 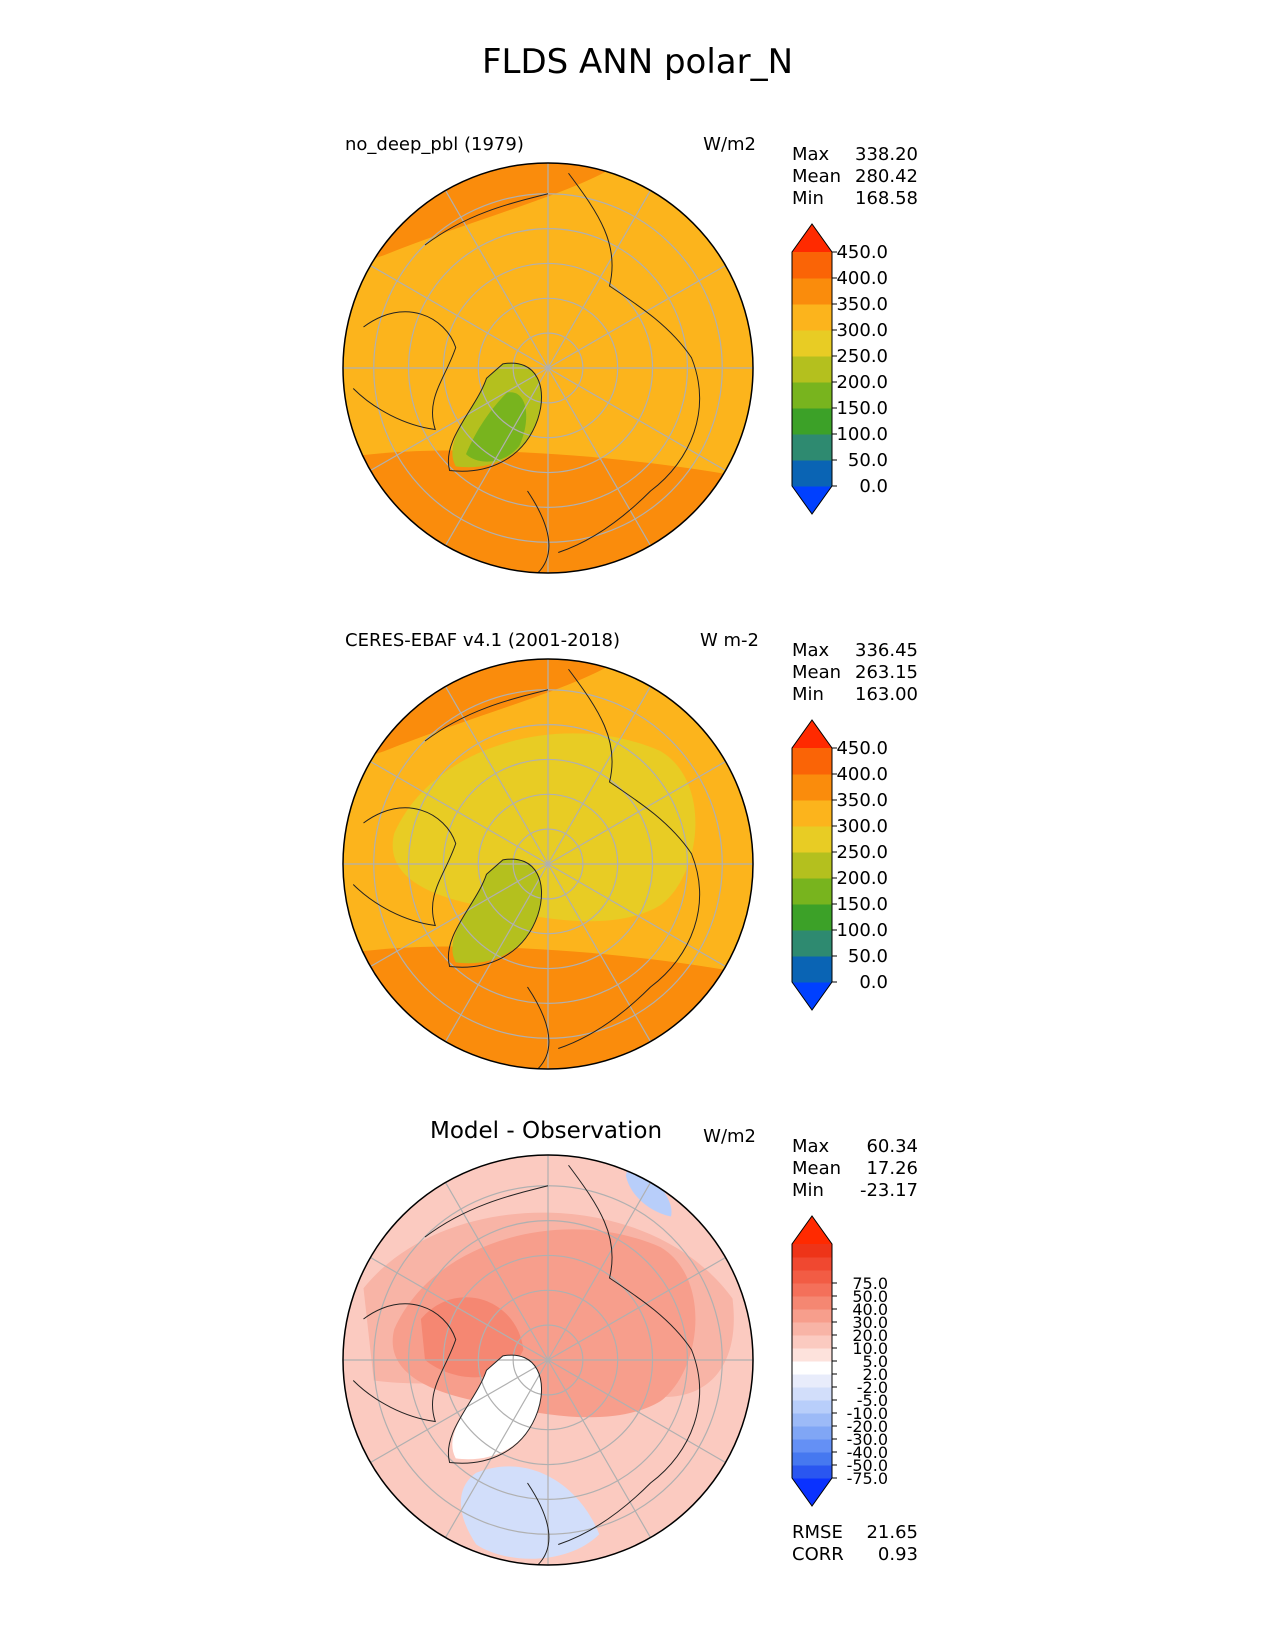 I want to click on stat-value: 338.20, so click(x=886, y=154).